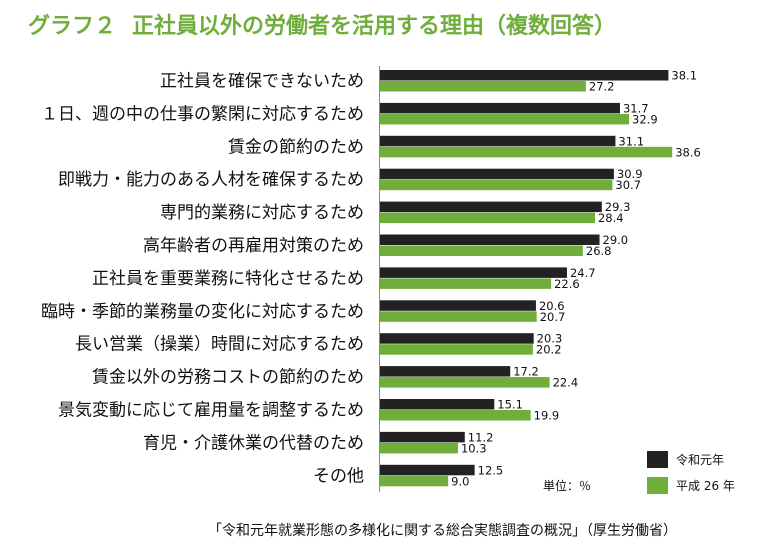 Image resolution: width=761 pixels, height=549 pixels. I want to click on chart-title-text: 正社員以外の労働者を活用する理由（複数回答）, so click(374, 26).